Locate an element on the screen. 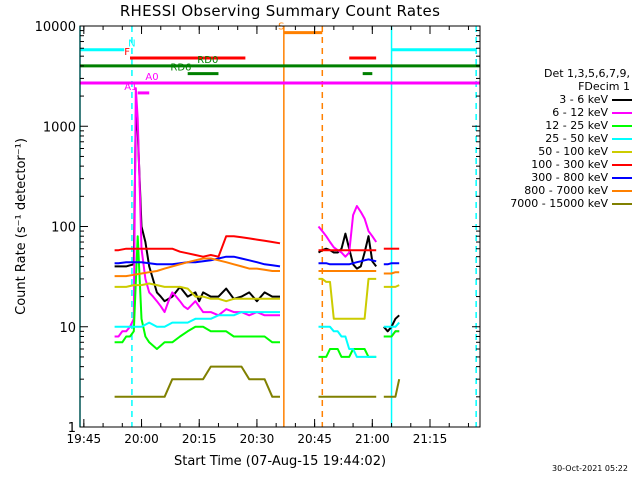  y-tick-label-2: 100 is located at coordinates (63, 228).